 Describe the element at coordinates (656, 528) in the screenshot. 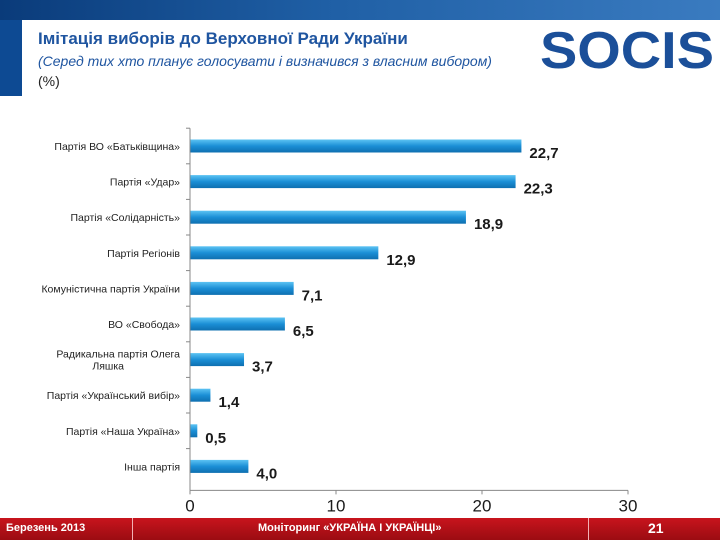

I see `page-number: 21` at that location.